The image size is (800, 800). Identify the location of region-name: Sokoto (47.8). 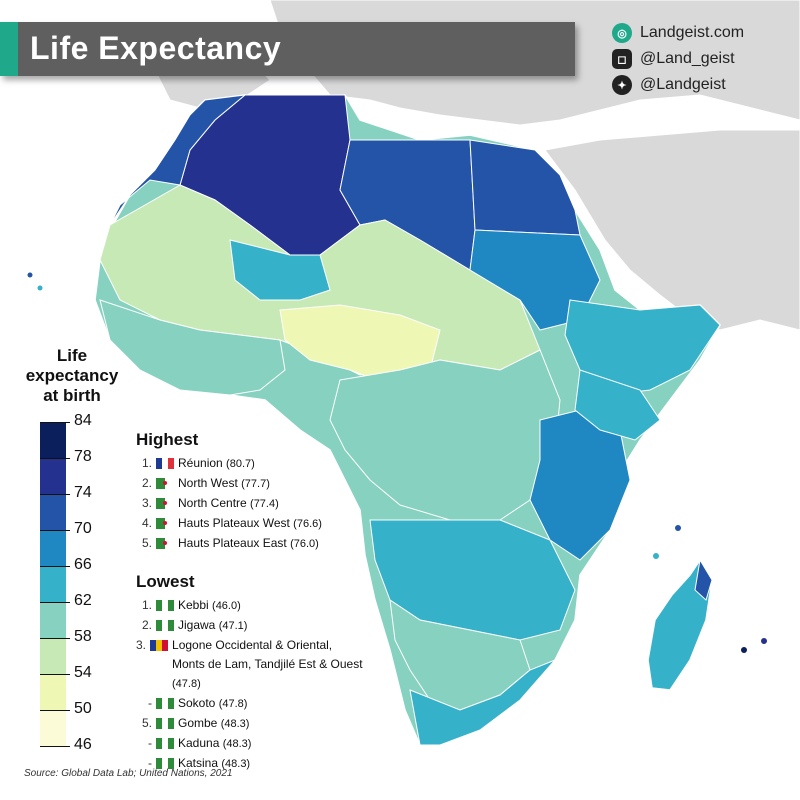
(213, 703).